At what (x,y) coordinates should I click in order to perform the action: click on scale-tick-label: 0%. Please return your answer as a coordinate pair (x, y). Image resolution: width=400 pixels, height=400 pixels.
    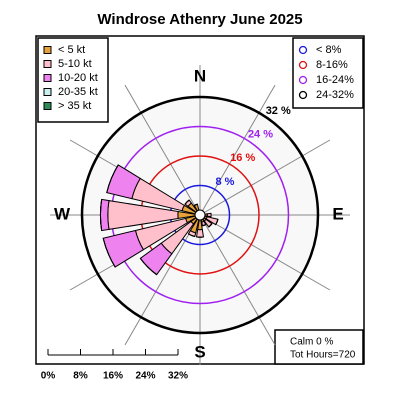
    Looking at the image, I should click on (48, 376).